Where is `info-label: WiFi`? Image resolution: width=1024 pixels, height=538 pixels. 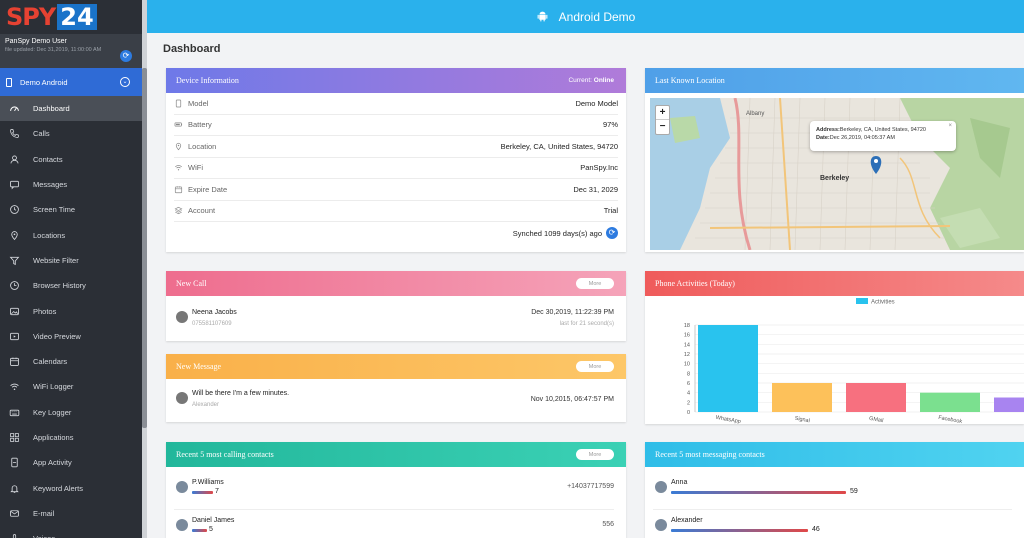 info-label: WiFi is located at coordinates (188, 167).